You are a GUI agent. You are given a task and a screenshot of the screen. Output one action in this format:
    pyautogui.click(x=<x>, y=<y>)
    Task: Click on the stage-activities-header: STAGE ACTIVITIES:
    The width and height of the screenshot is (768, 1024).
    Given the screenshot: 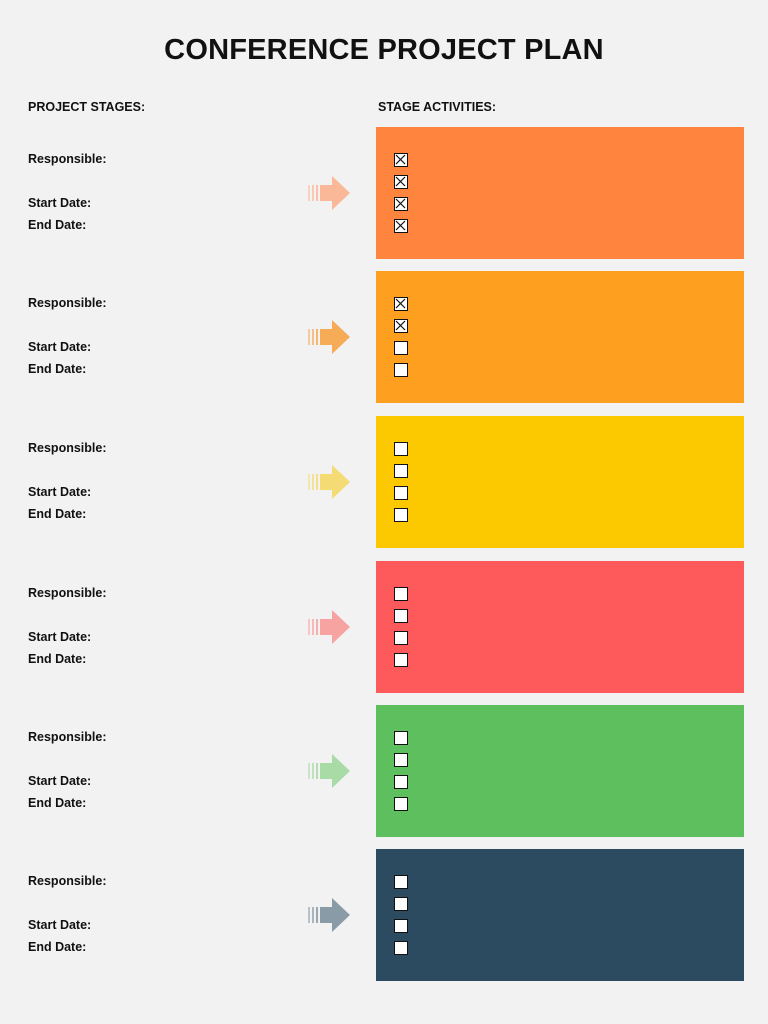 What is the action you would take?
    pyautogui.click(x=437, y=107)
    